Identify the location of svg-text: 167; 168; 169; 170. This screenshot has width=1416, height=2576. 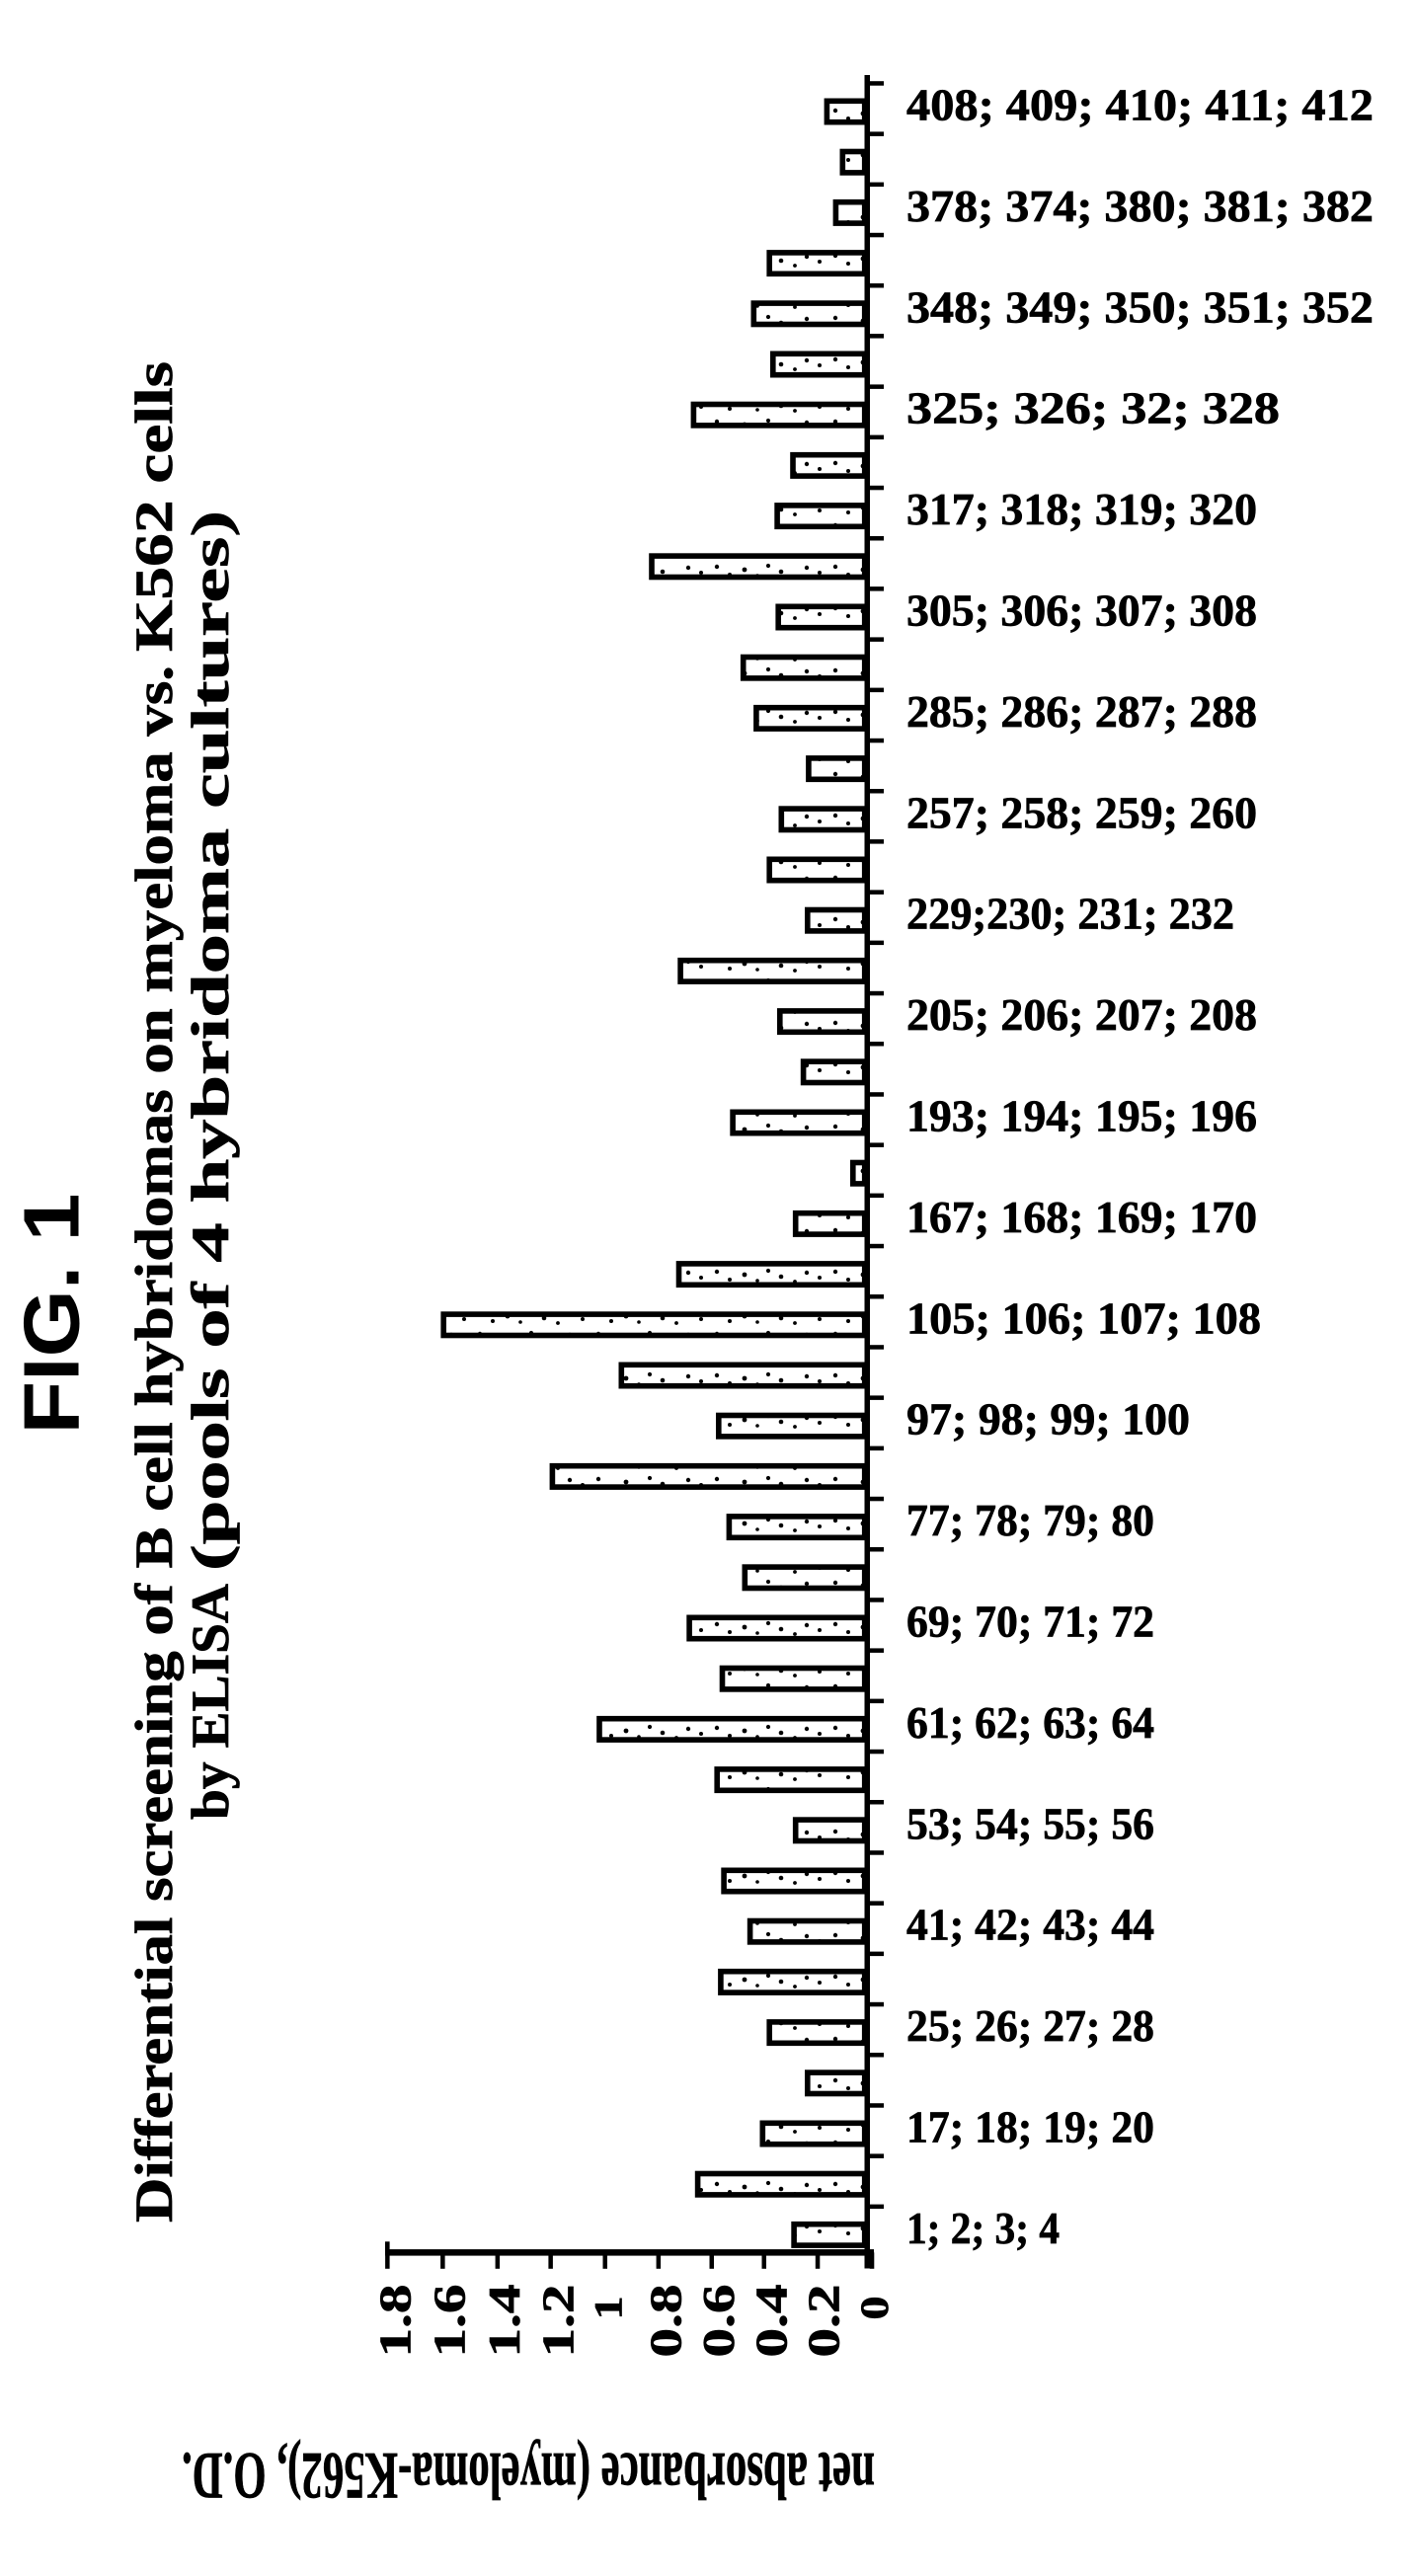
(1081, 1217).